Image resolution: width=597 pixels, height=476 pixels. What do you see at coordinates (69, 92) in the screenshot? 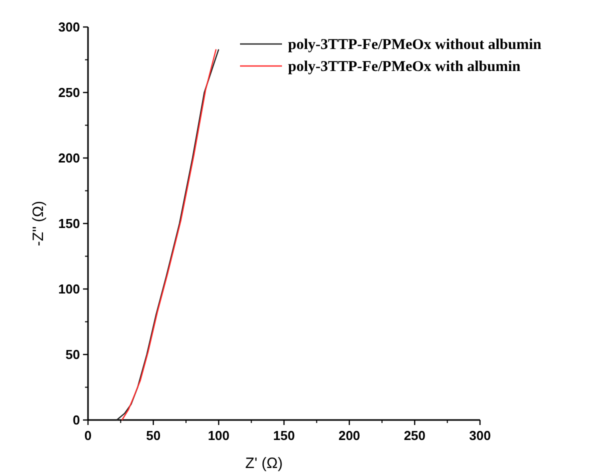
I see `y-tick-label: 250` at bounding box center [69, 92].